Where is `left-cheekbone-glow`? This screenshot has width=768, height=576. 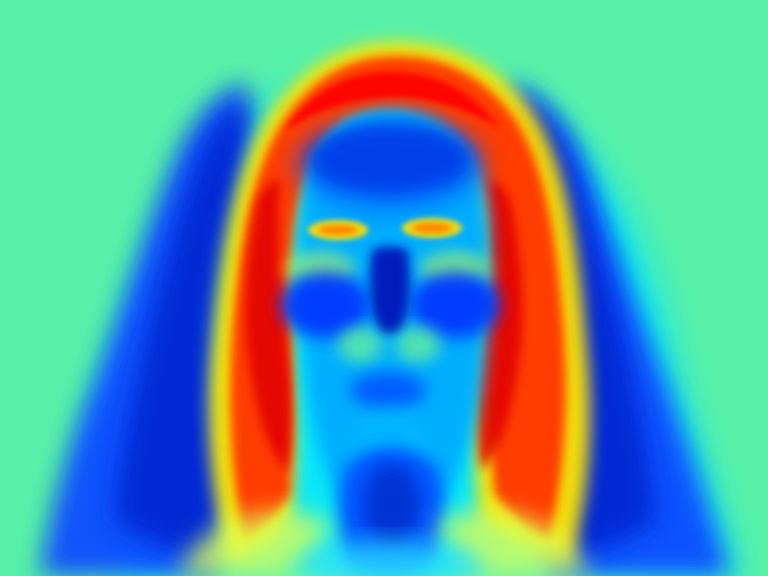 left-cheekbone-glow is located at coordinates (360, 345).